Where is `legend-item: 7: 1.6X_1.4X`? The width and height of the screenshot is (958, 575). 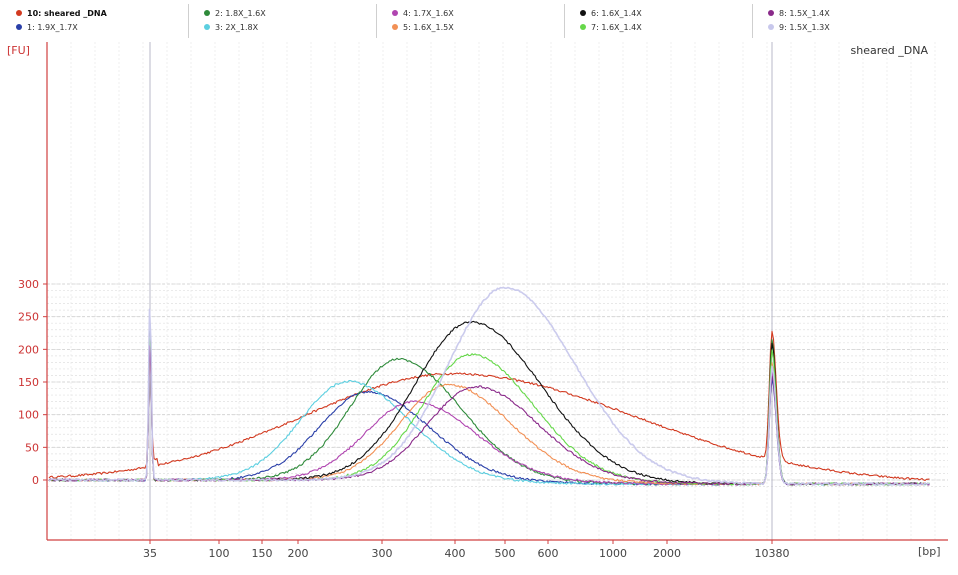
legend-item: 7: 1.6X_1.4X is located at coordinates (611, 27).